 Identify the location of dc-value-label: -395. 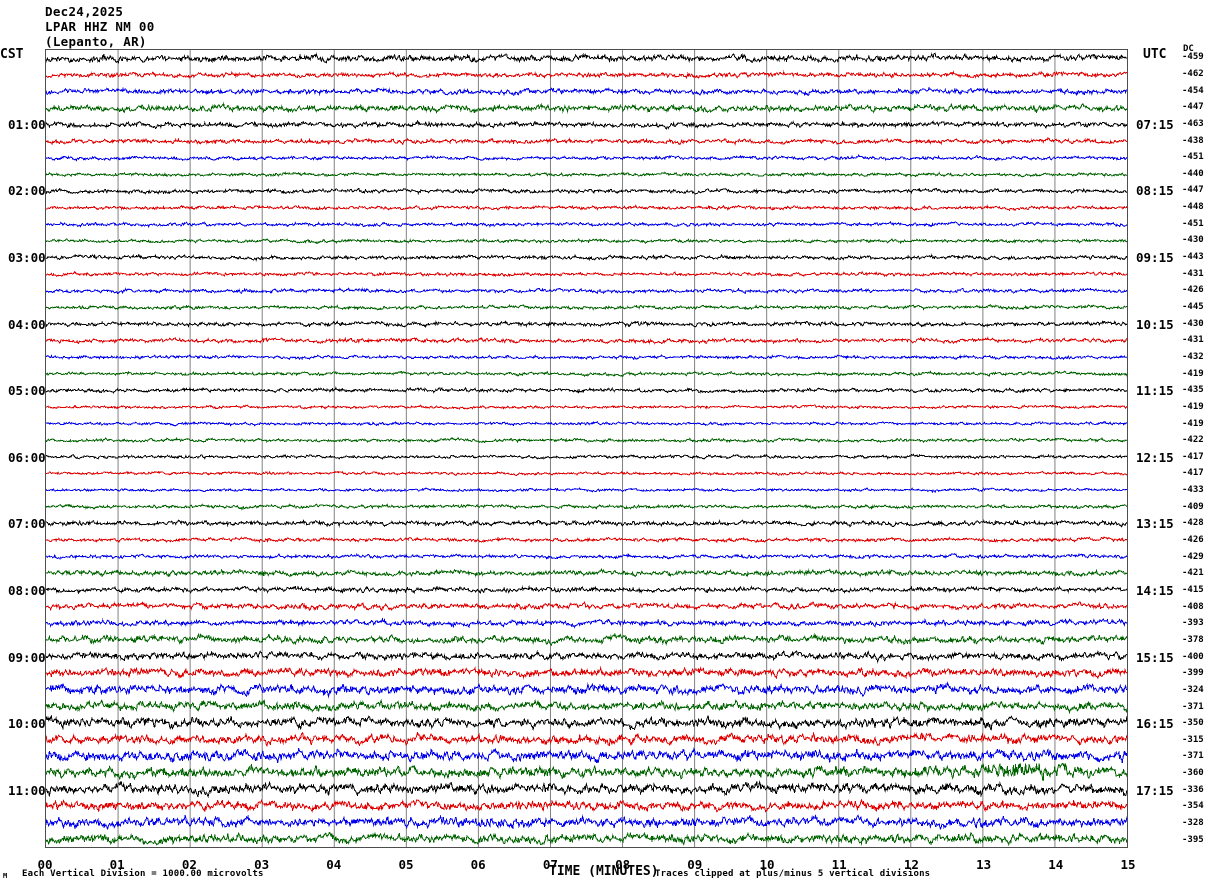
(1193, 839).